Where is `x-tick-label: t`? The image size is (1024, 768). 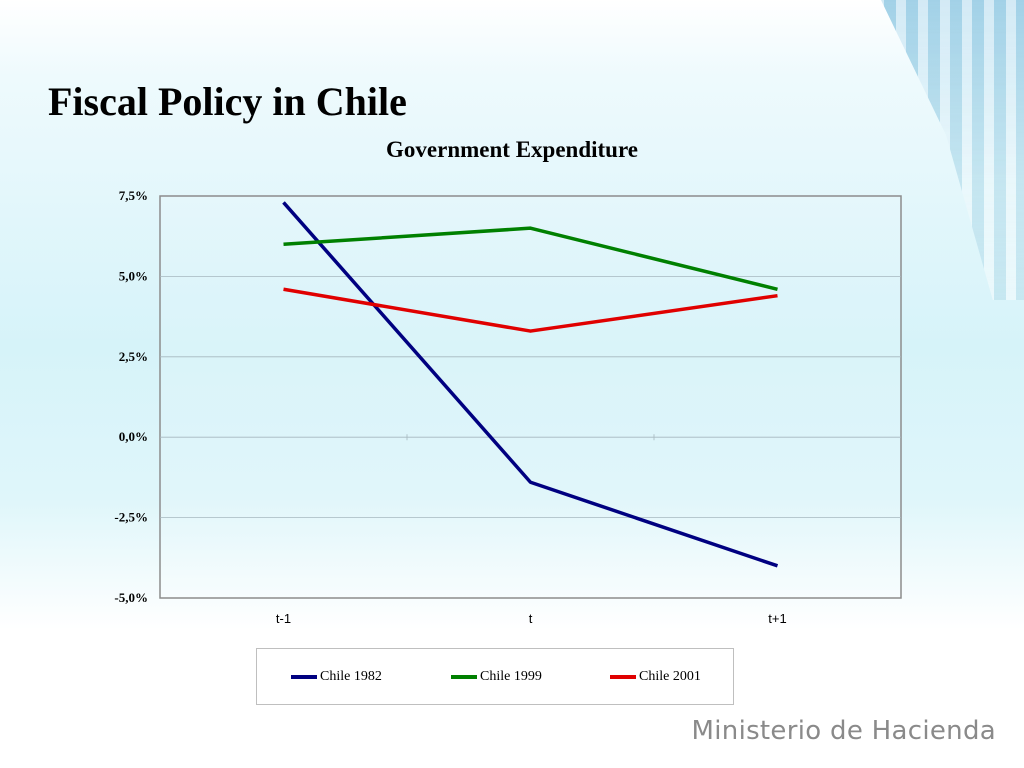
x-tick-label: t is located at coordinates (531, 618).